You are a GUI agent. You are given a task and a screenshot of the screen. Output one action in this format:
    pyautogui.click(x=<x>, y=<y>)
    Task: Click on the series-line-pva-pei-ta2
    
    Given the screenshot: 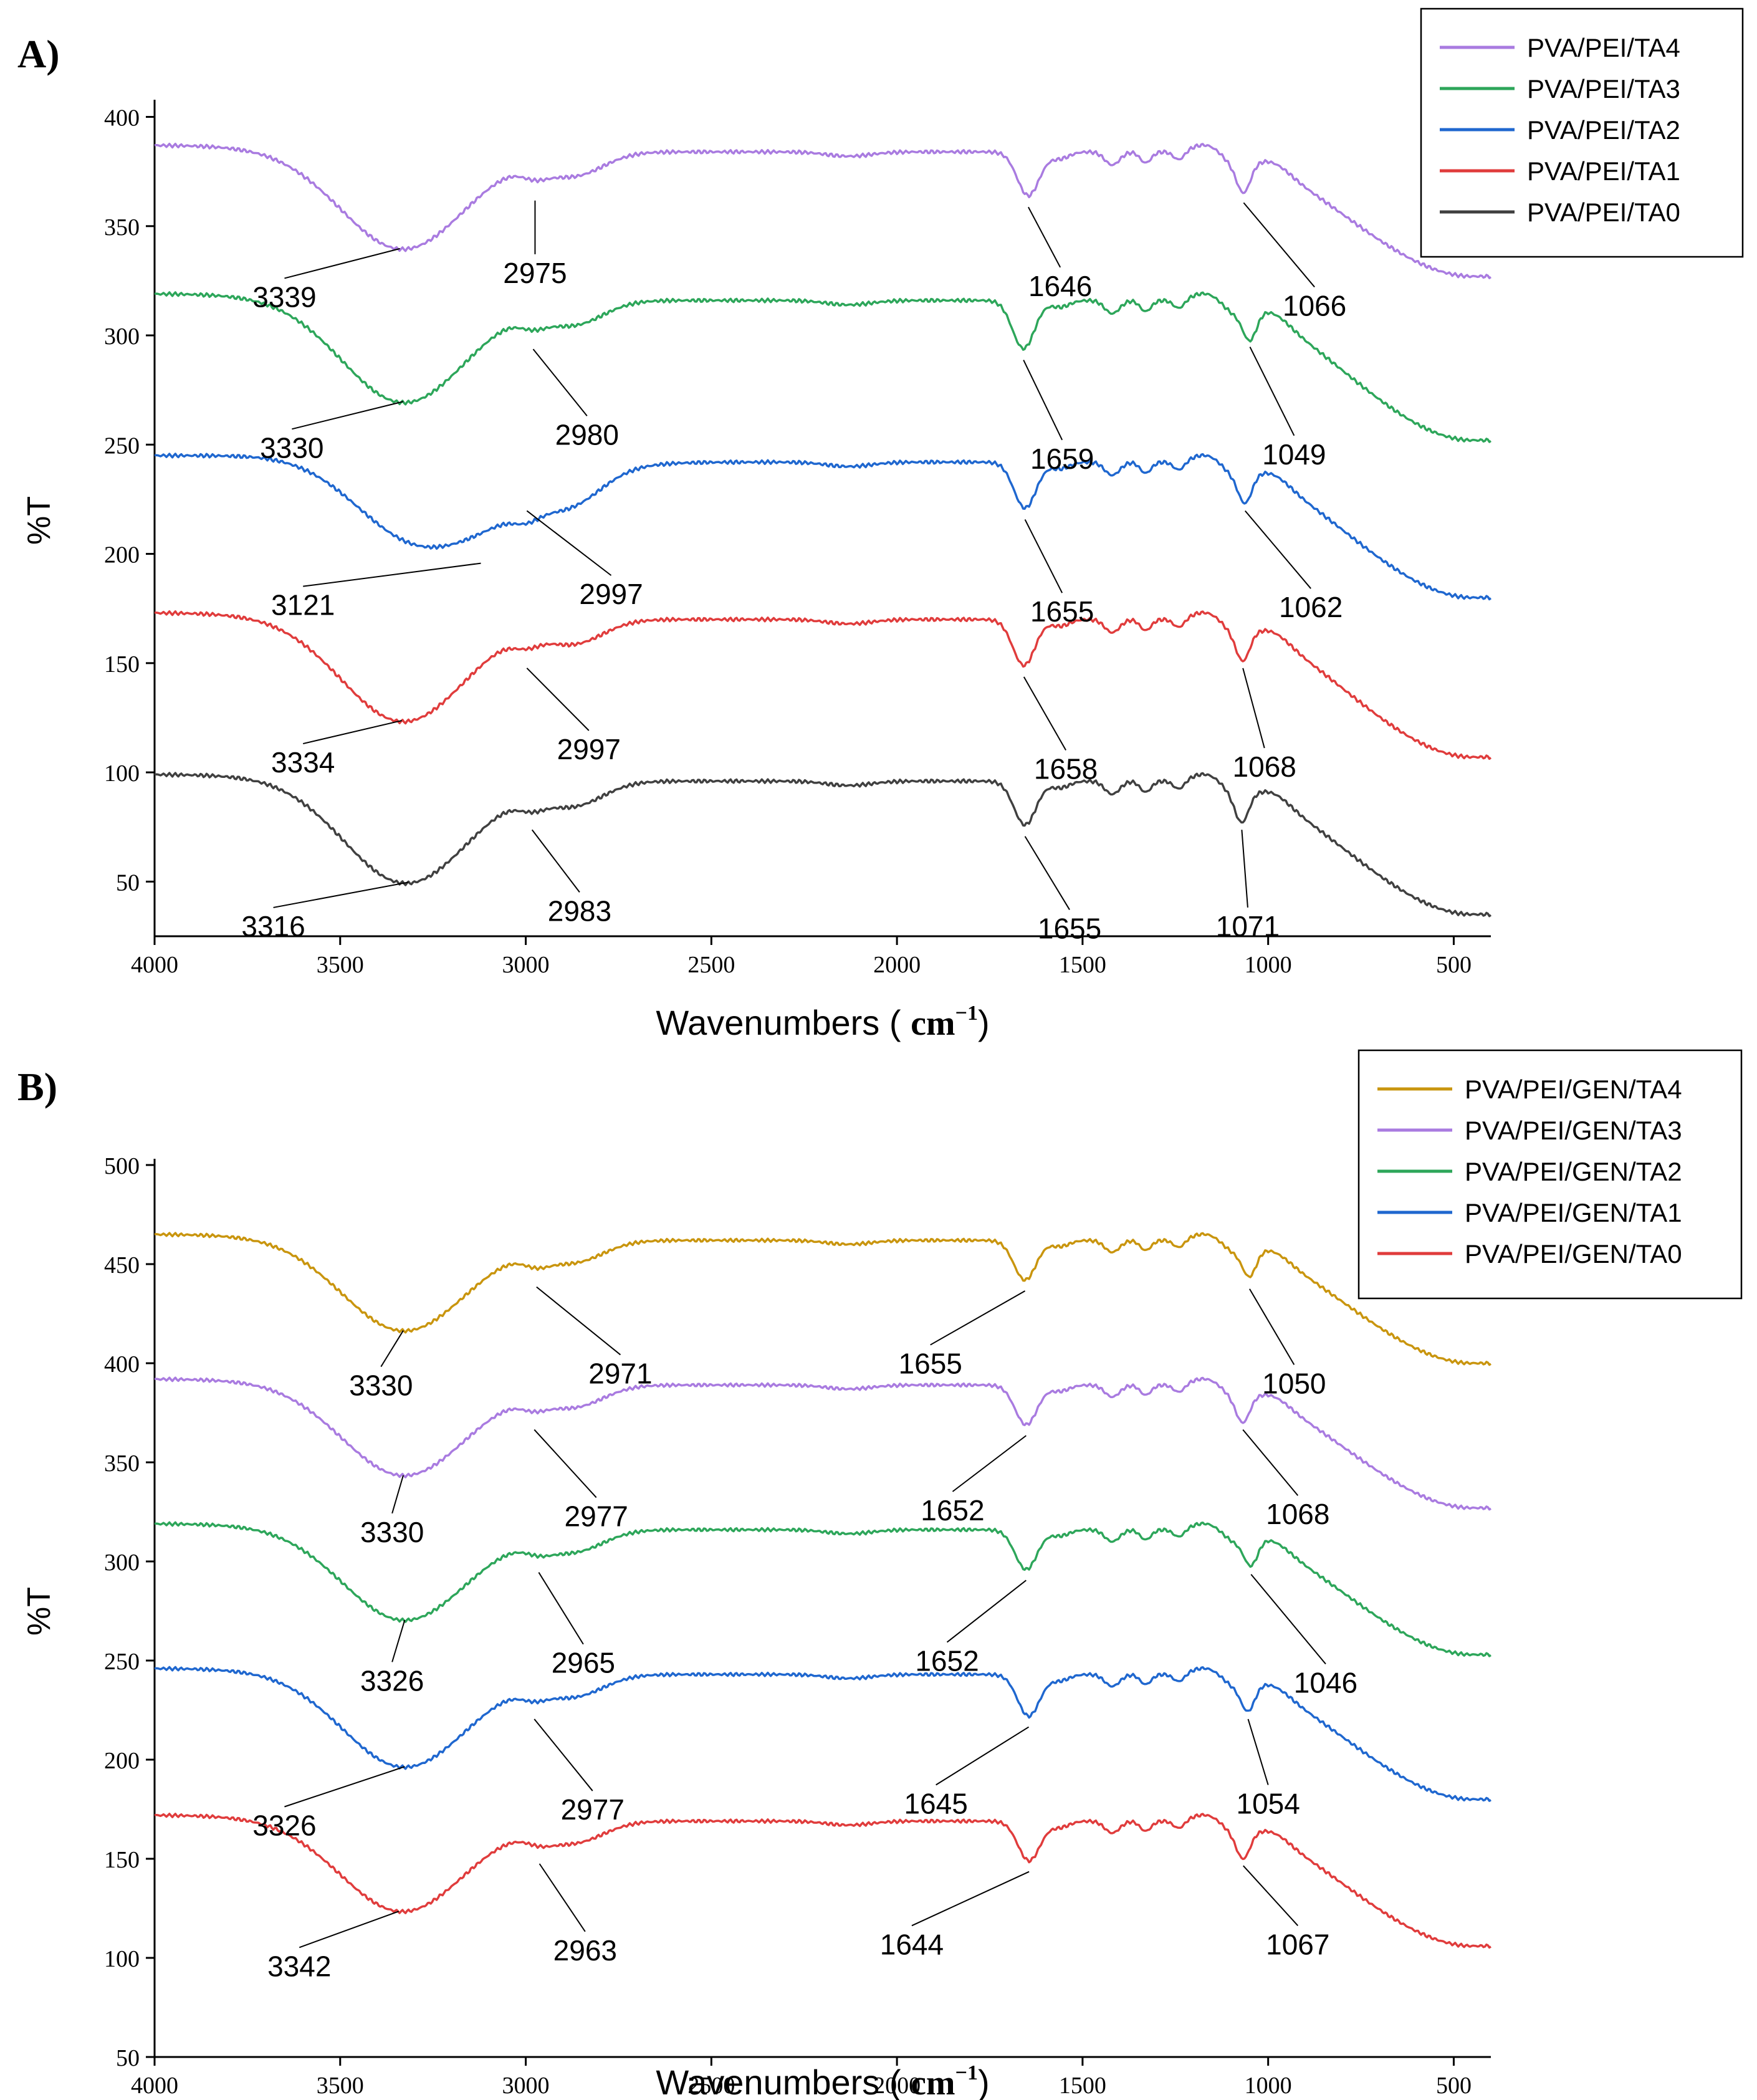 What is the action you would take?
    pyautogui.click(x=823, y=527)
    